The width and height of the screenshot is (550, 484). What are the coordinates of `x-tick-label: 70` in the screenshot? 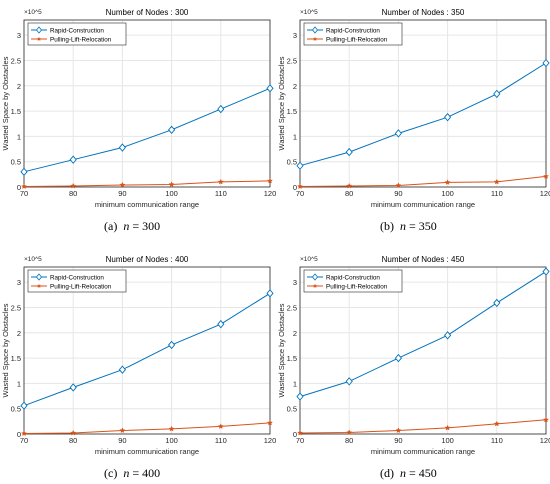 It's located at (300, 440).